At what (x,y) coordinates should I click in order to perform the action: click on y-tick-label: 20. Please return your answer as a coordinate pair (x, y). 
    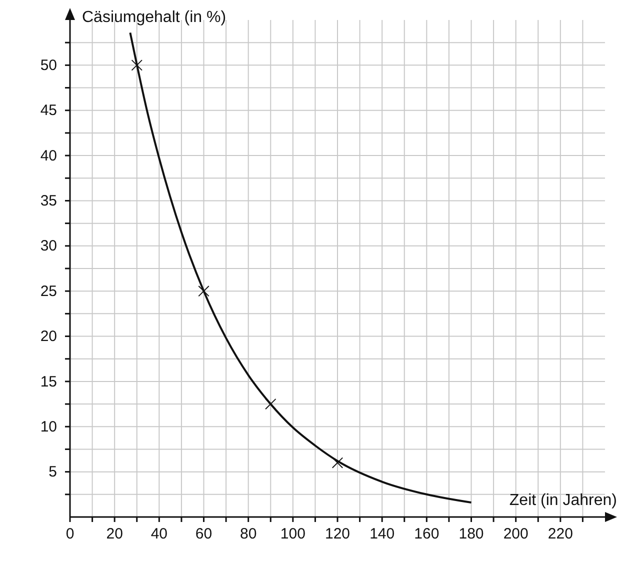
    Looking at the image, I should click on (48, 337).